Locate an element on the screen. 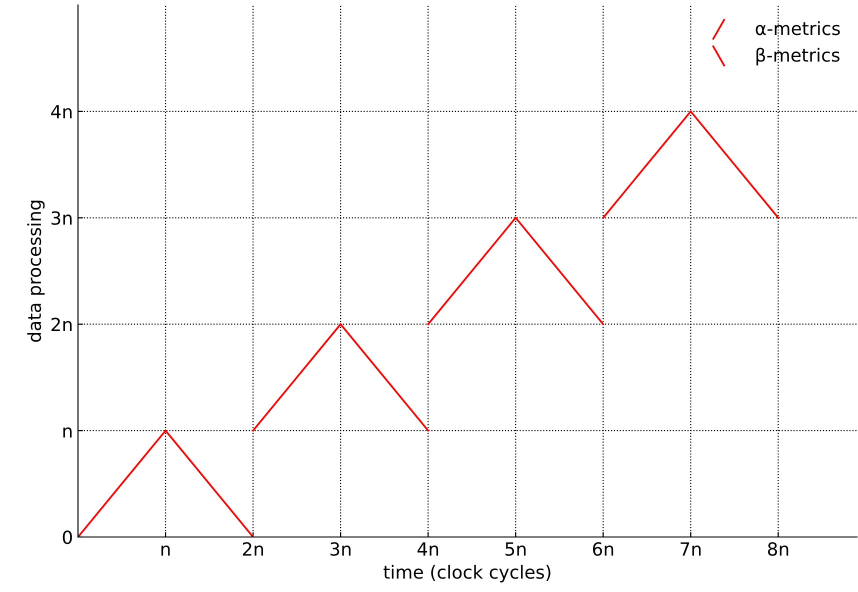  x-tick-label: 2n is located at coordinates (252, 549).